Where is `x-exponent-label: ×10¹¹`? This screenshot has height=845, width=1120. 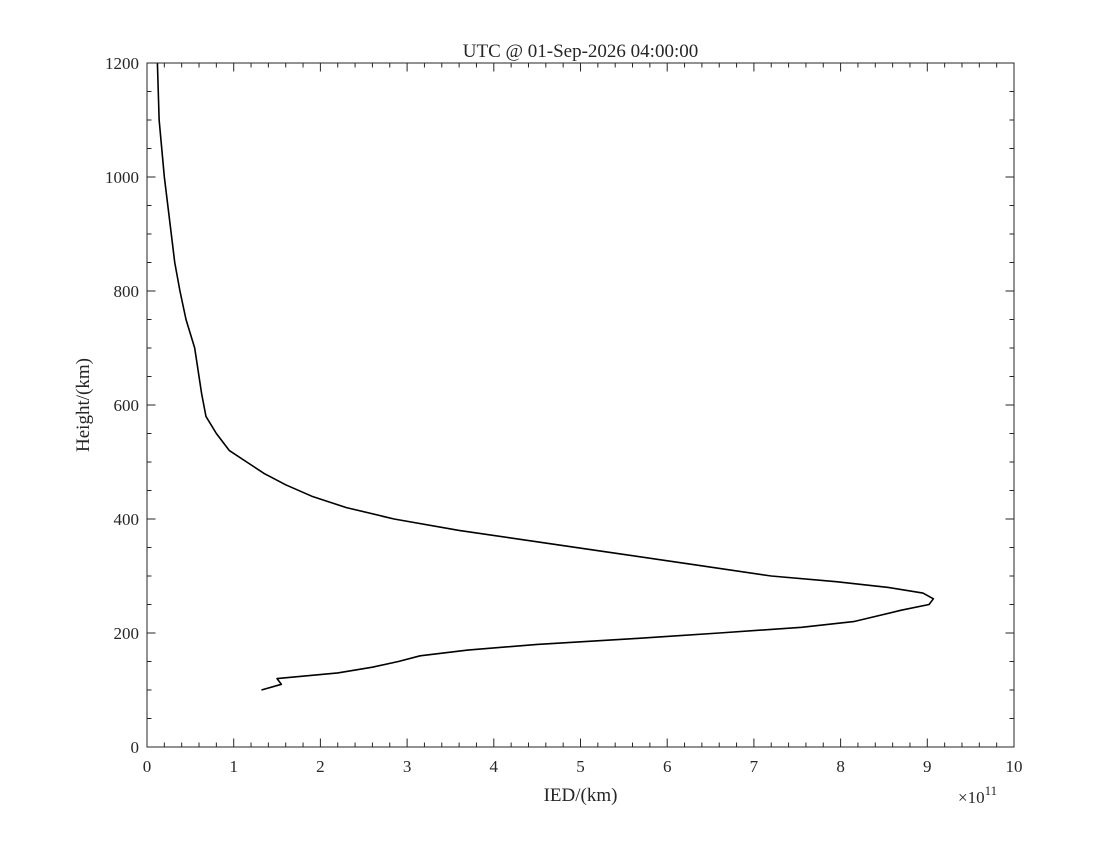
x-exponent-label: ×10¹¹ is located at coordinates (977, 795).